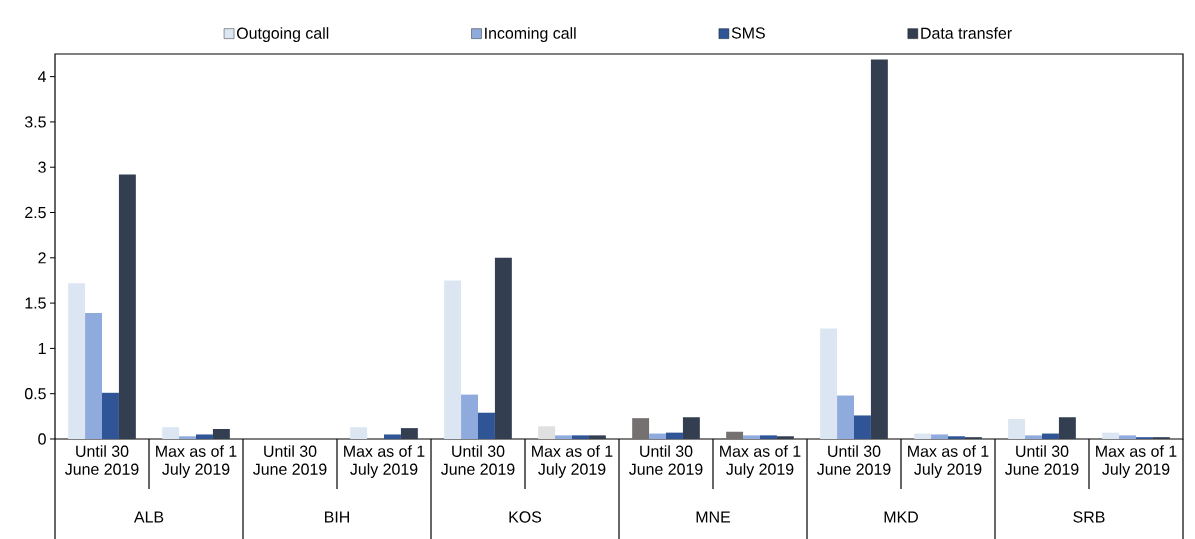 The image size is (1195, 539). Describe the element at coordinates (35, 303) in the screenshot. I see `y-tick-label: 1.5` at that location.